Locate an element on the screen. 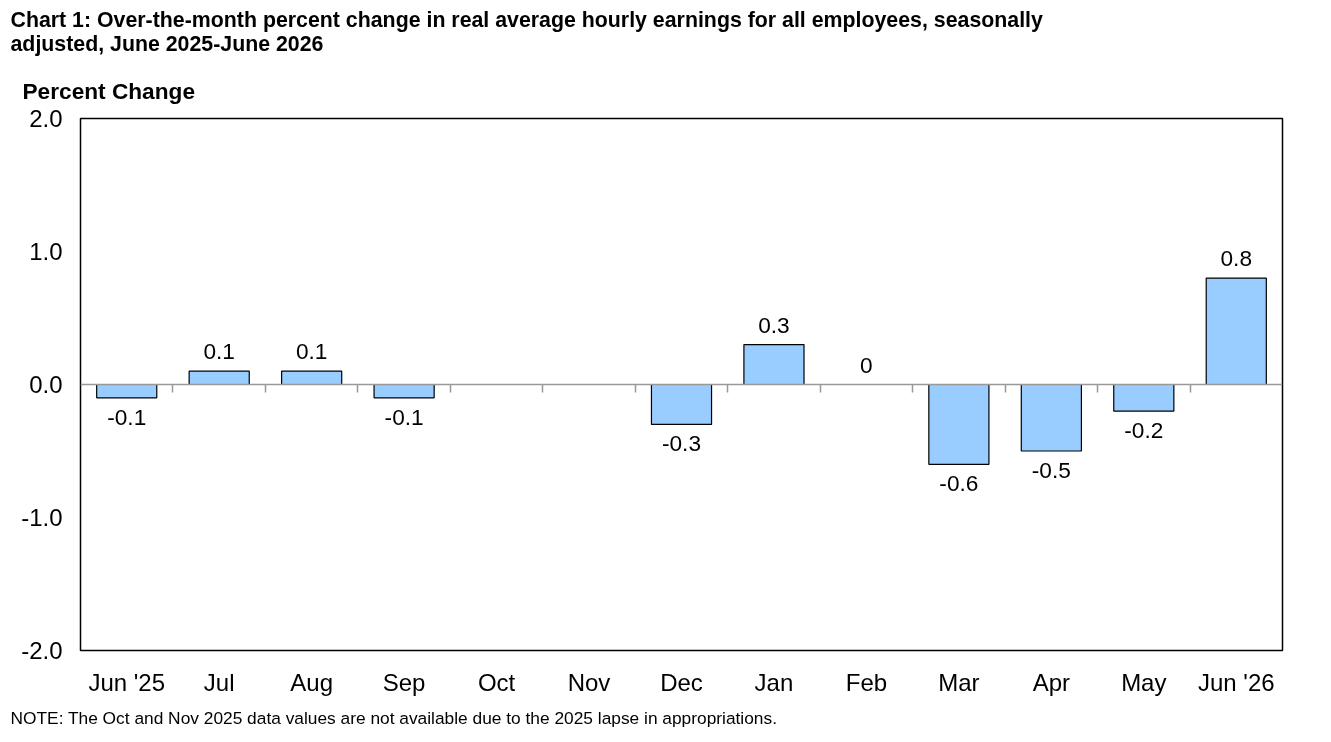  x-tick-label: Nov is located at coordinates (589, 682).